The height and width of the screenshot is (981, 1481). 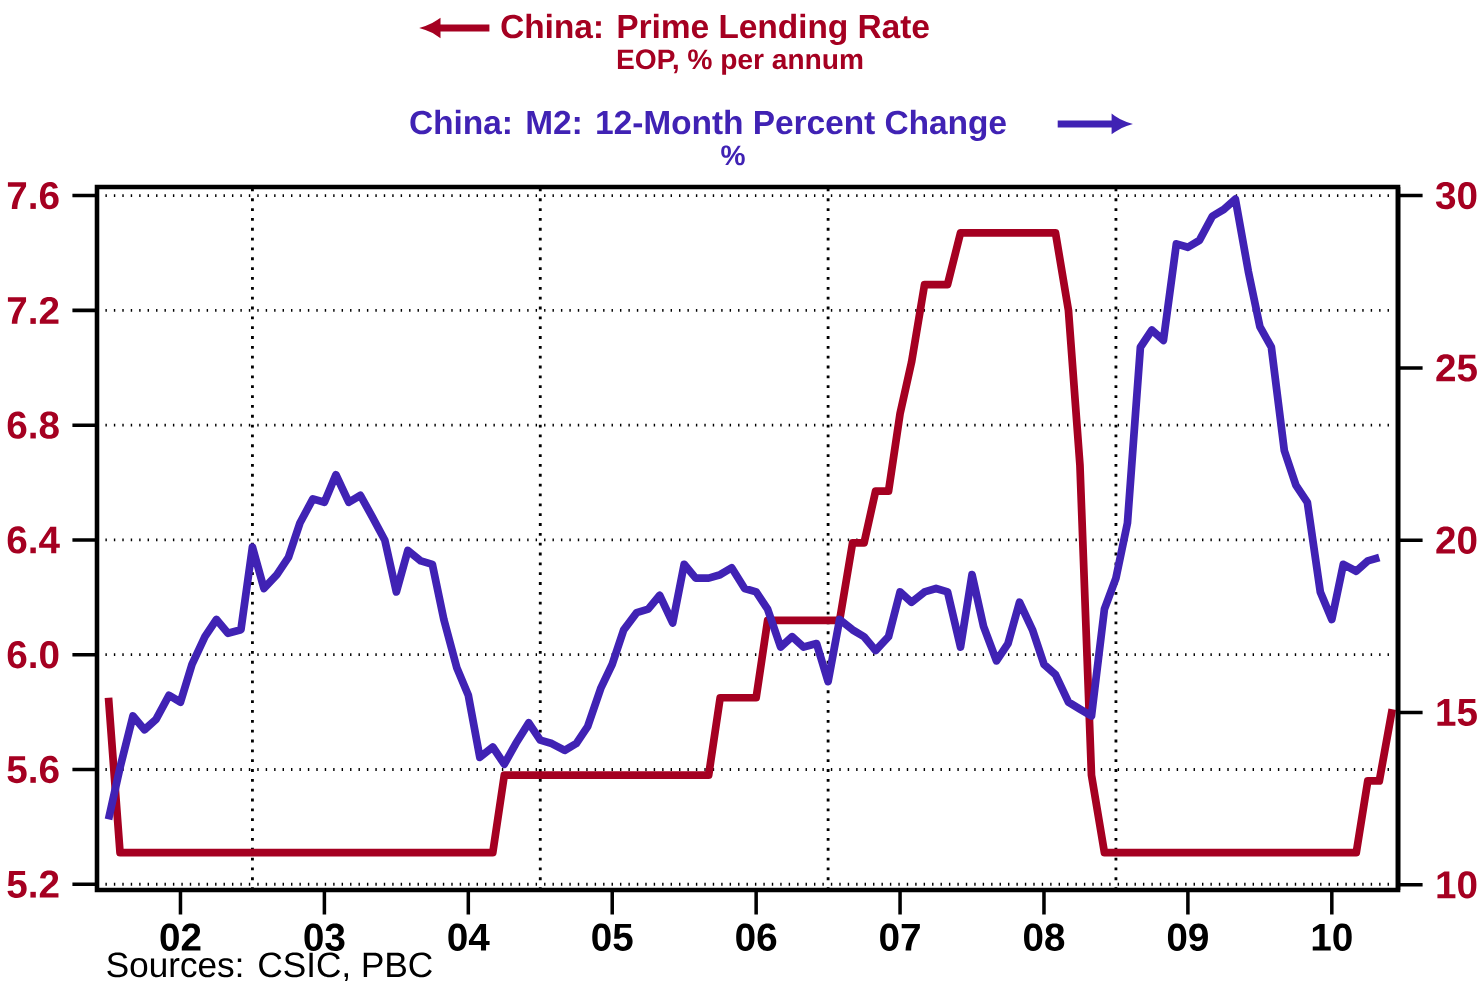 I want to click on legend-label: China: Prime Lending Rate, so click(x=715, y=29).